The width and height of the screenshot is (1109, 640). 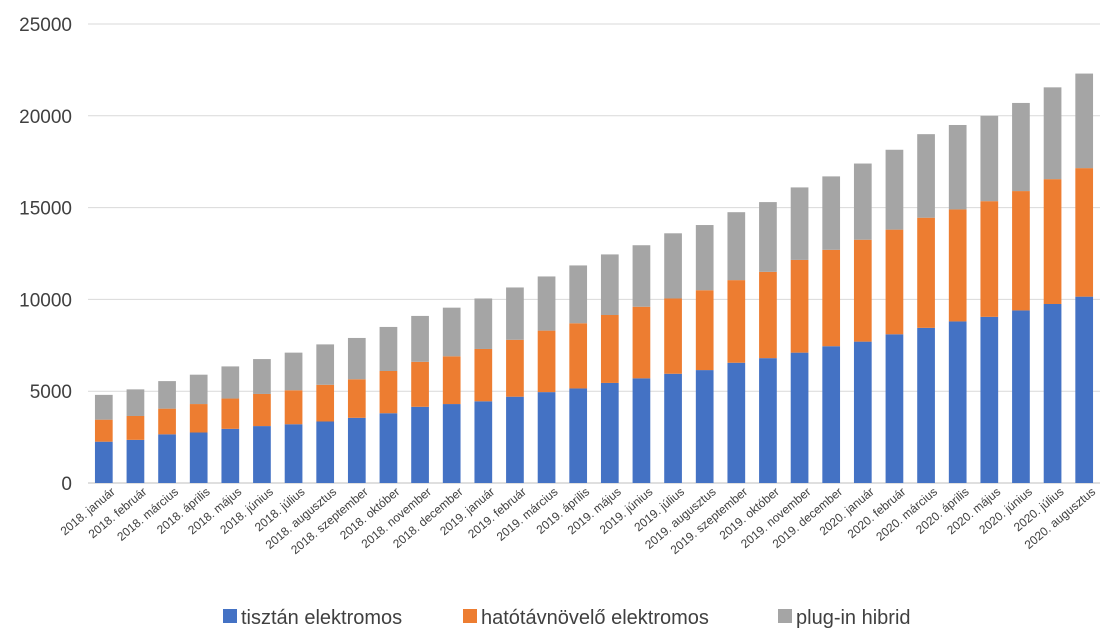 I want to click on legend-item: plug-in hibrid, so click(x=844, y=618).